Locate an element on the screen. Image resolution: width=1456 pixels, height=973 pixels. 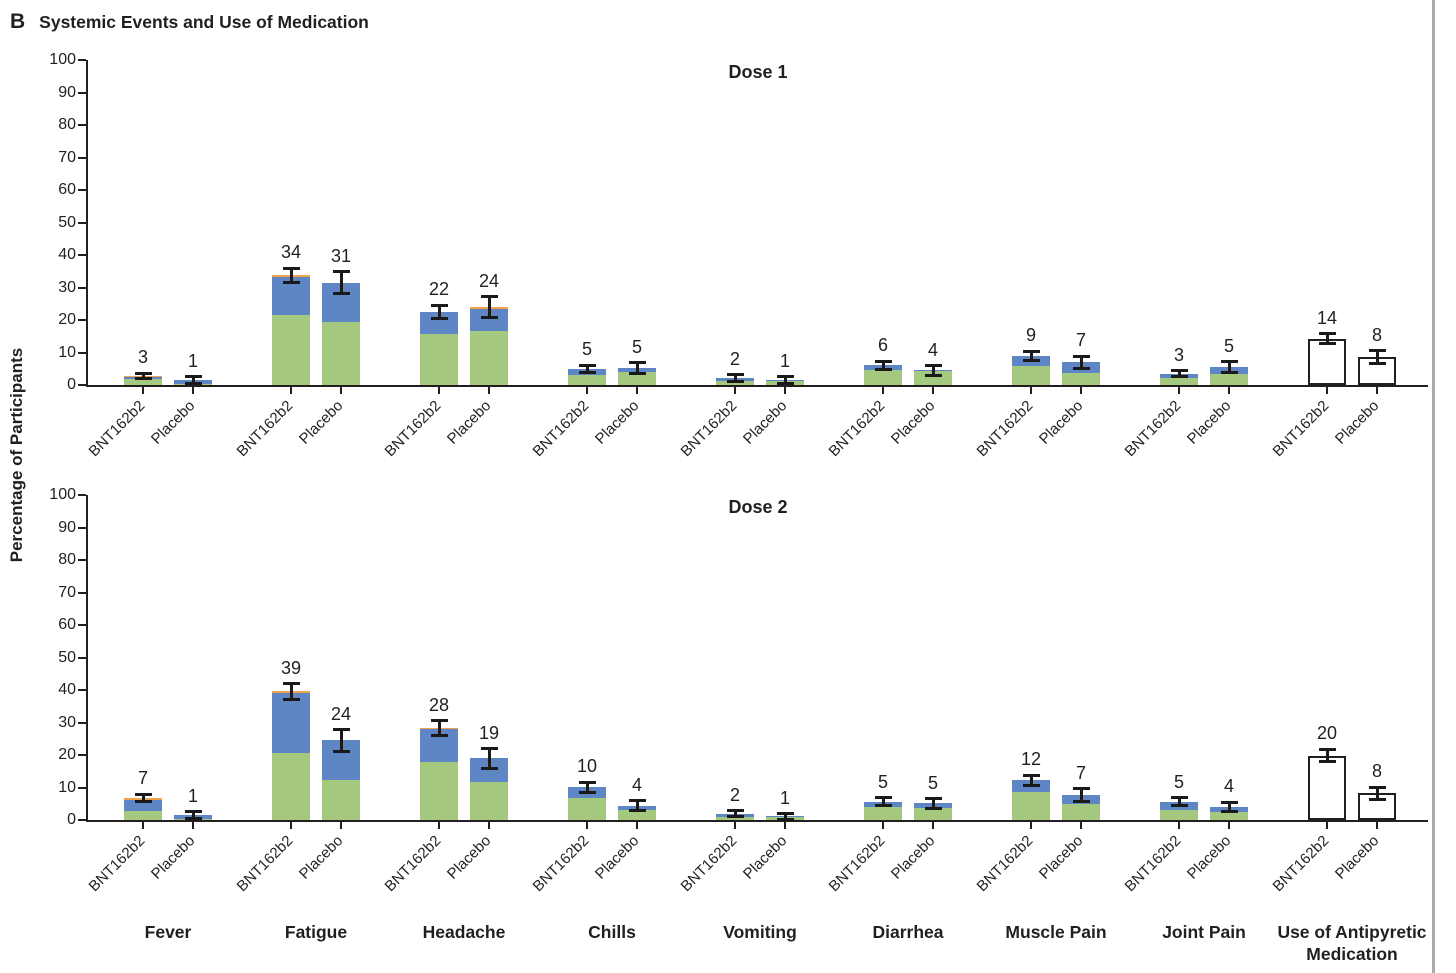
category-label: Fatigue is located at coordinates (316, 932).